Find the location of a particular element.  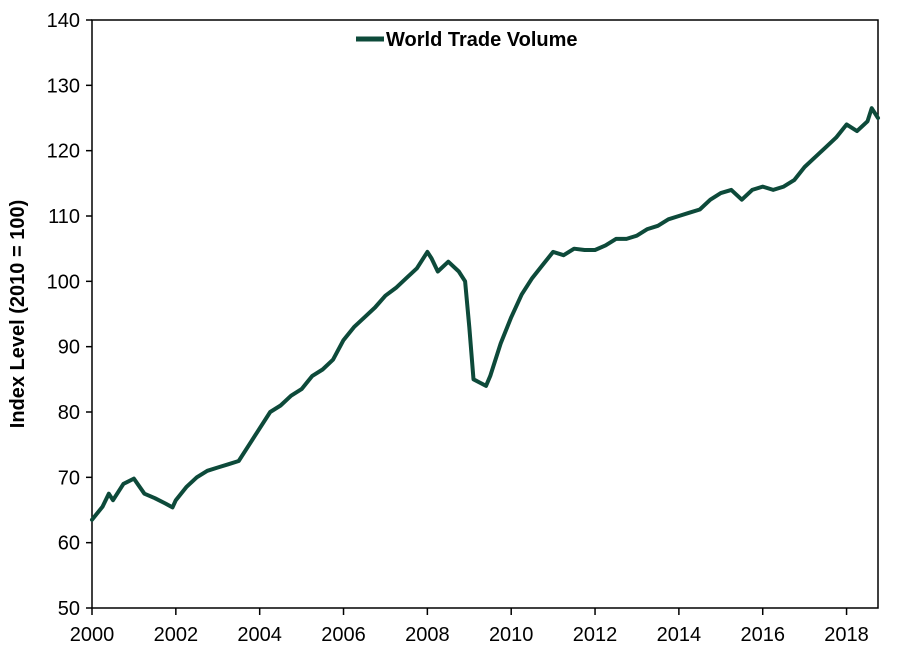

x-tick-label: 2010 is located at coordinates (511, 635).